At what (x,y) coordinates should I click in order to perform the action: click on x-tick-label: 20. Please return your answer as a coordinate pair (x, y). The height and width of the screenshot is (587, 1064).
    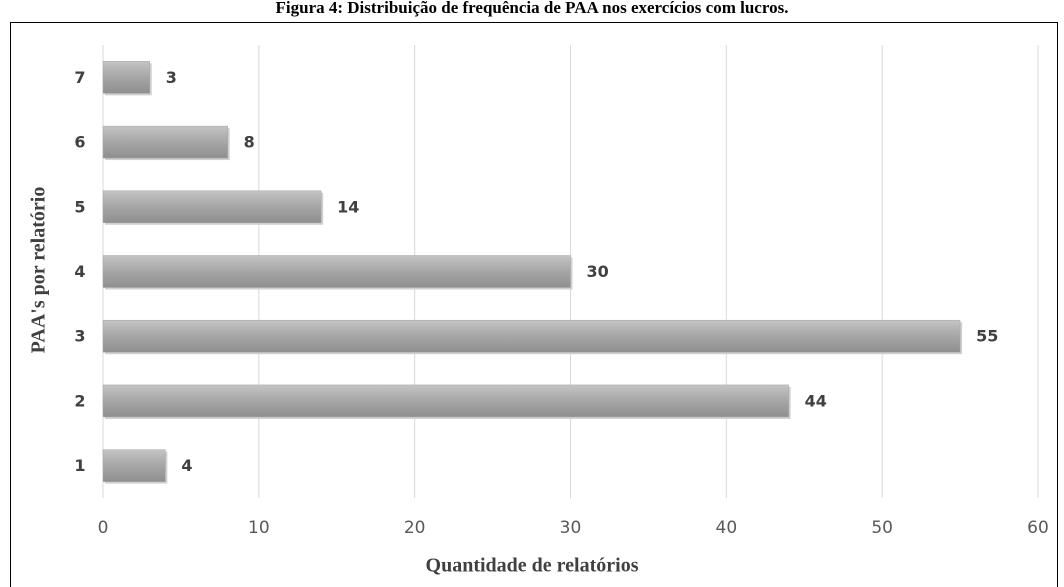
    Looking at the image, I should click on (415, 528).